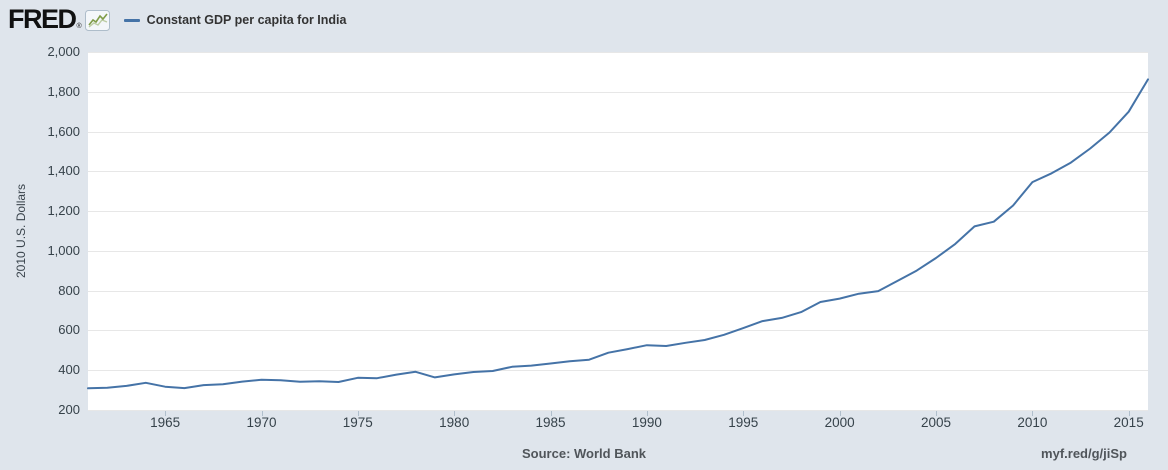 This screenshot has width=1168, height=470. Describe the element at coordinates (79, 26) in the screenshot. I see `registered-mark: ®` at that location.